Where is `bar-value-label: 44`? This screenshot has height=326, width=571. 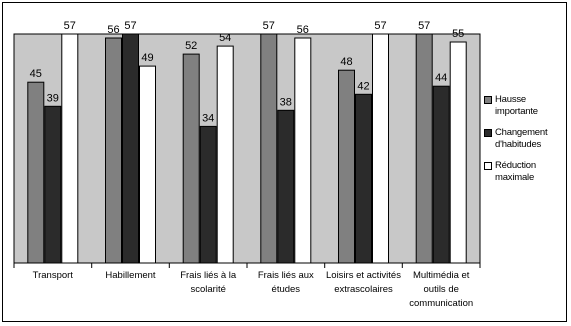 bar-value-label: 44 is located at coordinates (441, 78).